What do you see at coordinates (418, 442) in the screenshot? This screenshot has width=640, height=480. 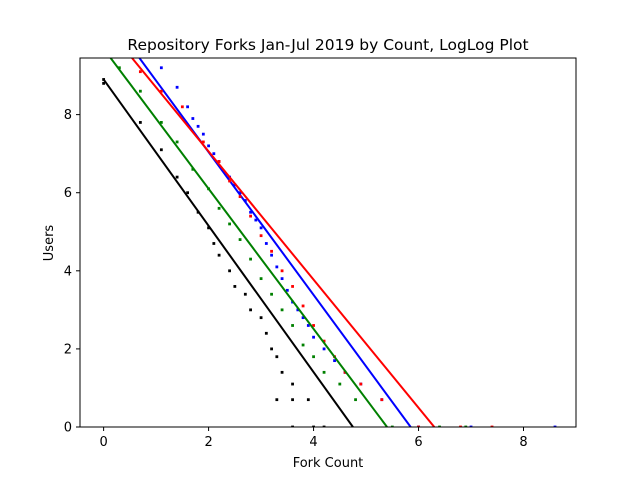 I see `x-tick-label: 6` at bounding box center [418, 442].